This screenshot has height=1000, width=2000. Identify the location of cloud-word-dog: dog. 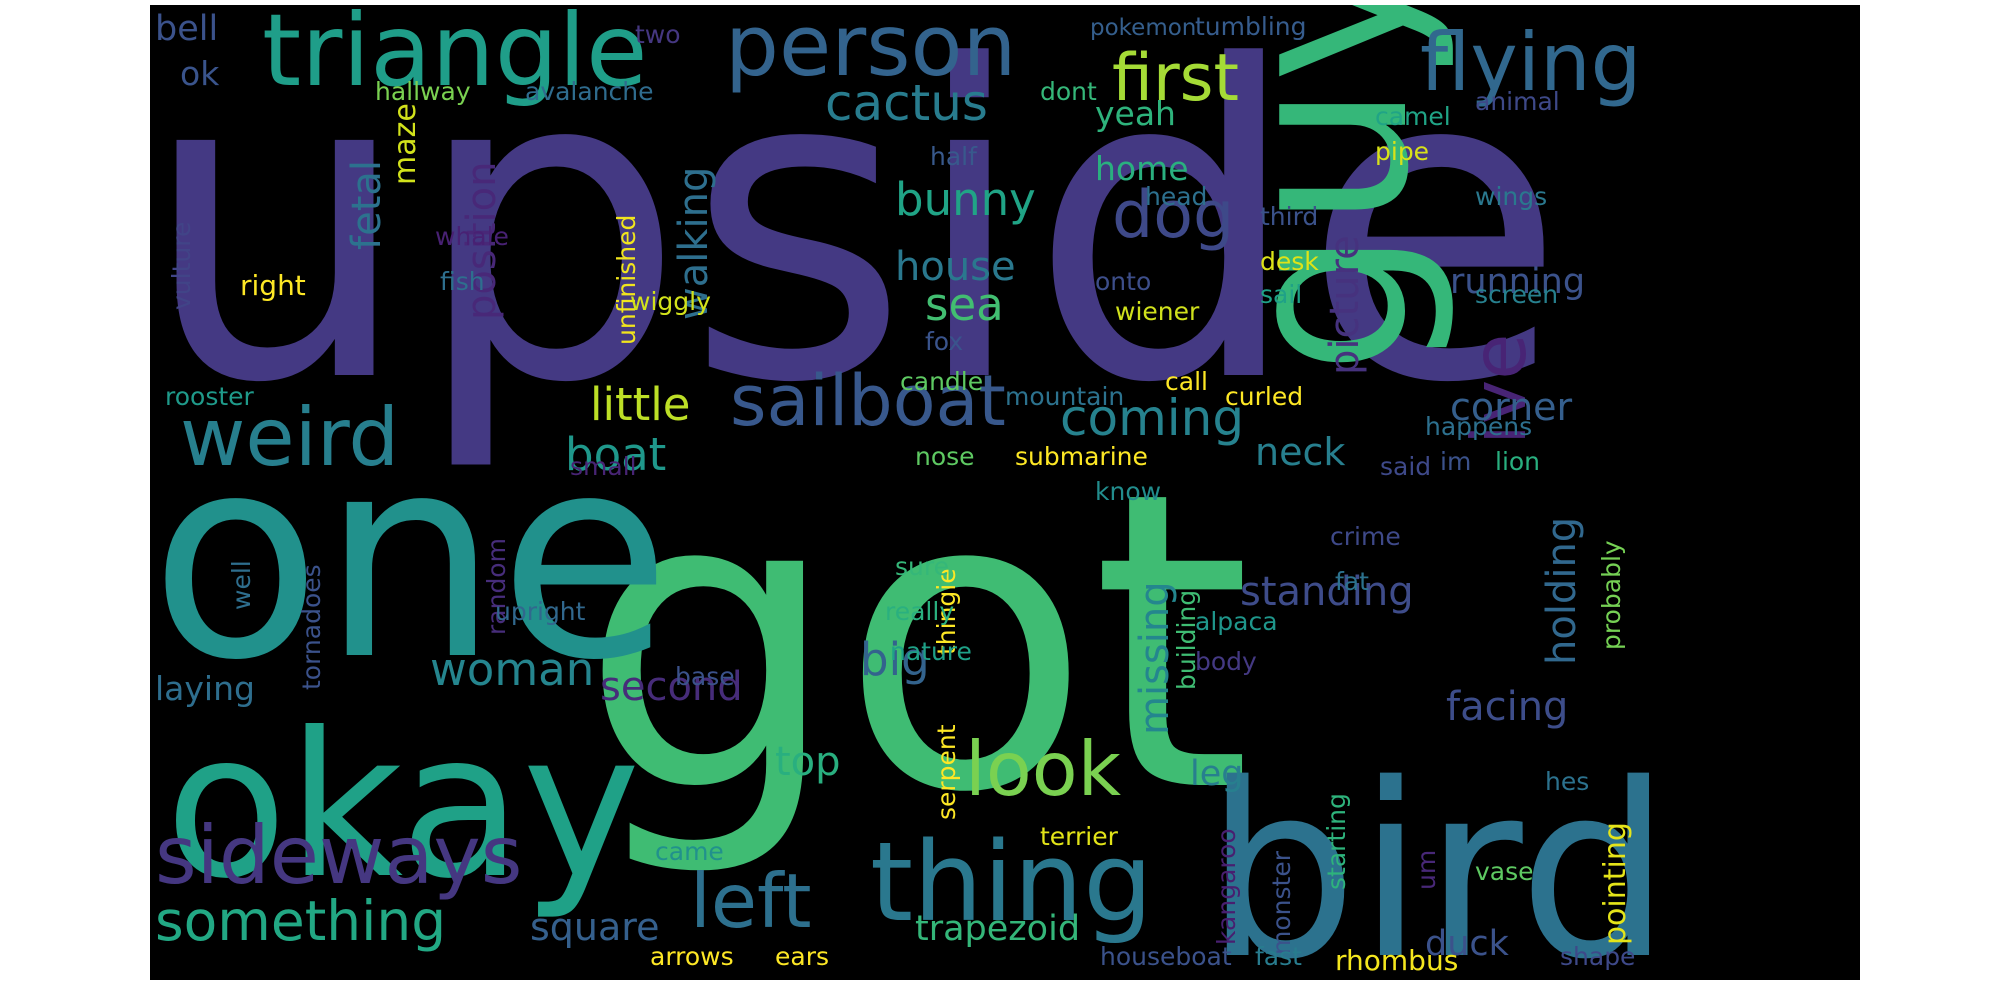
(1173, 215).